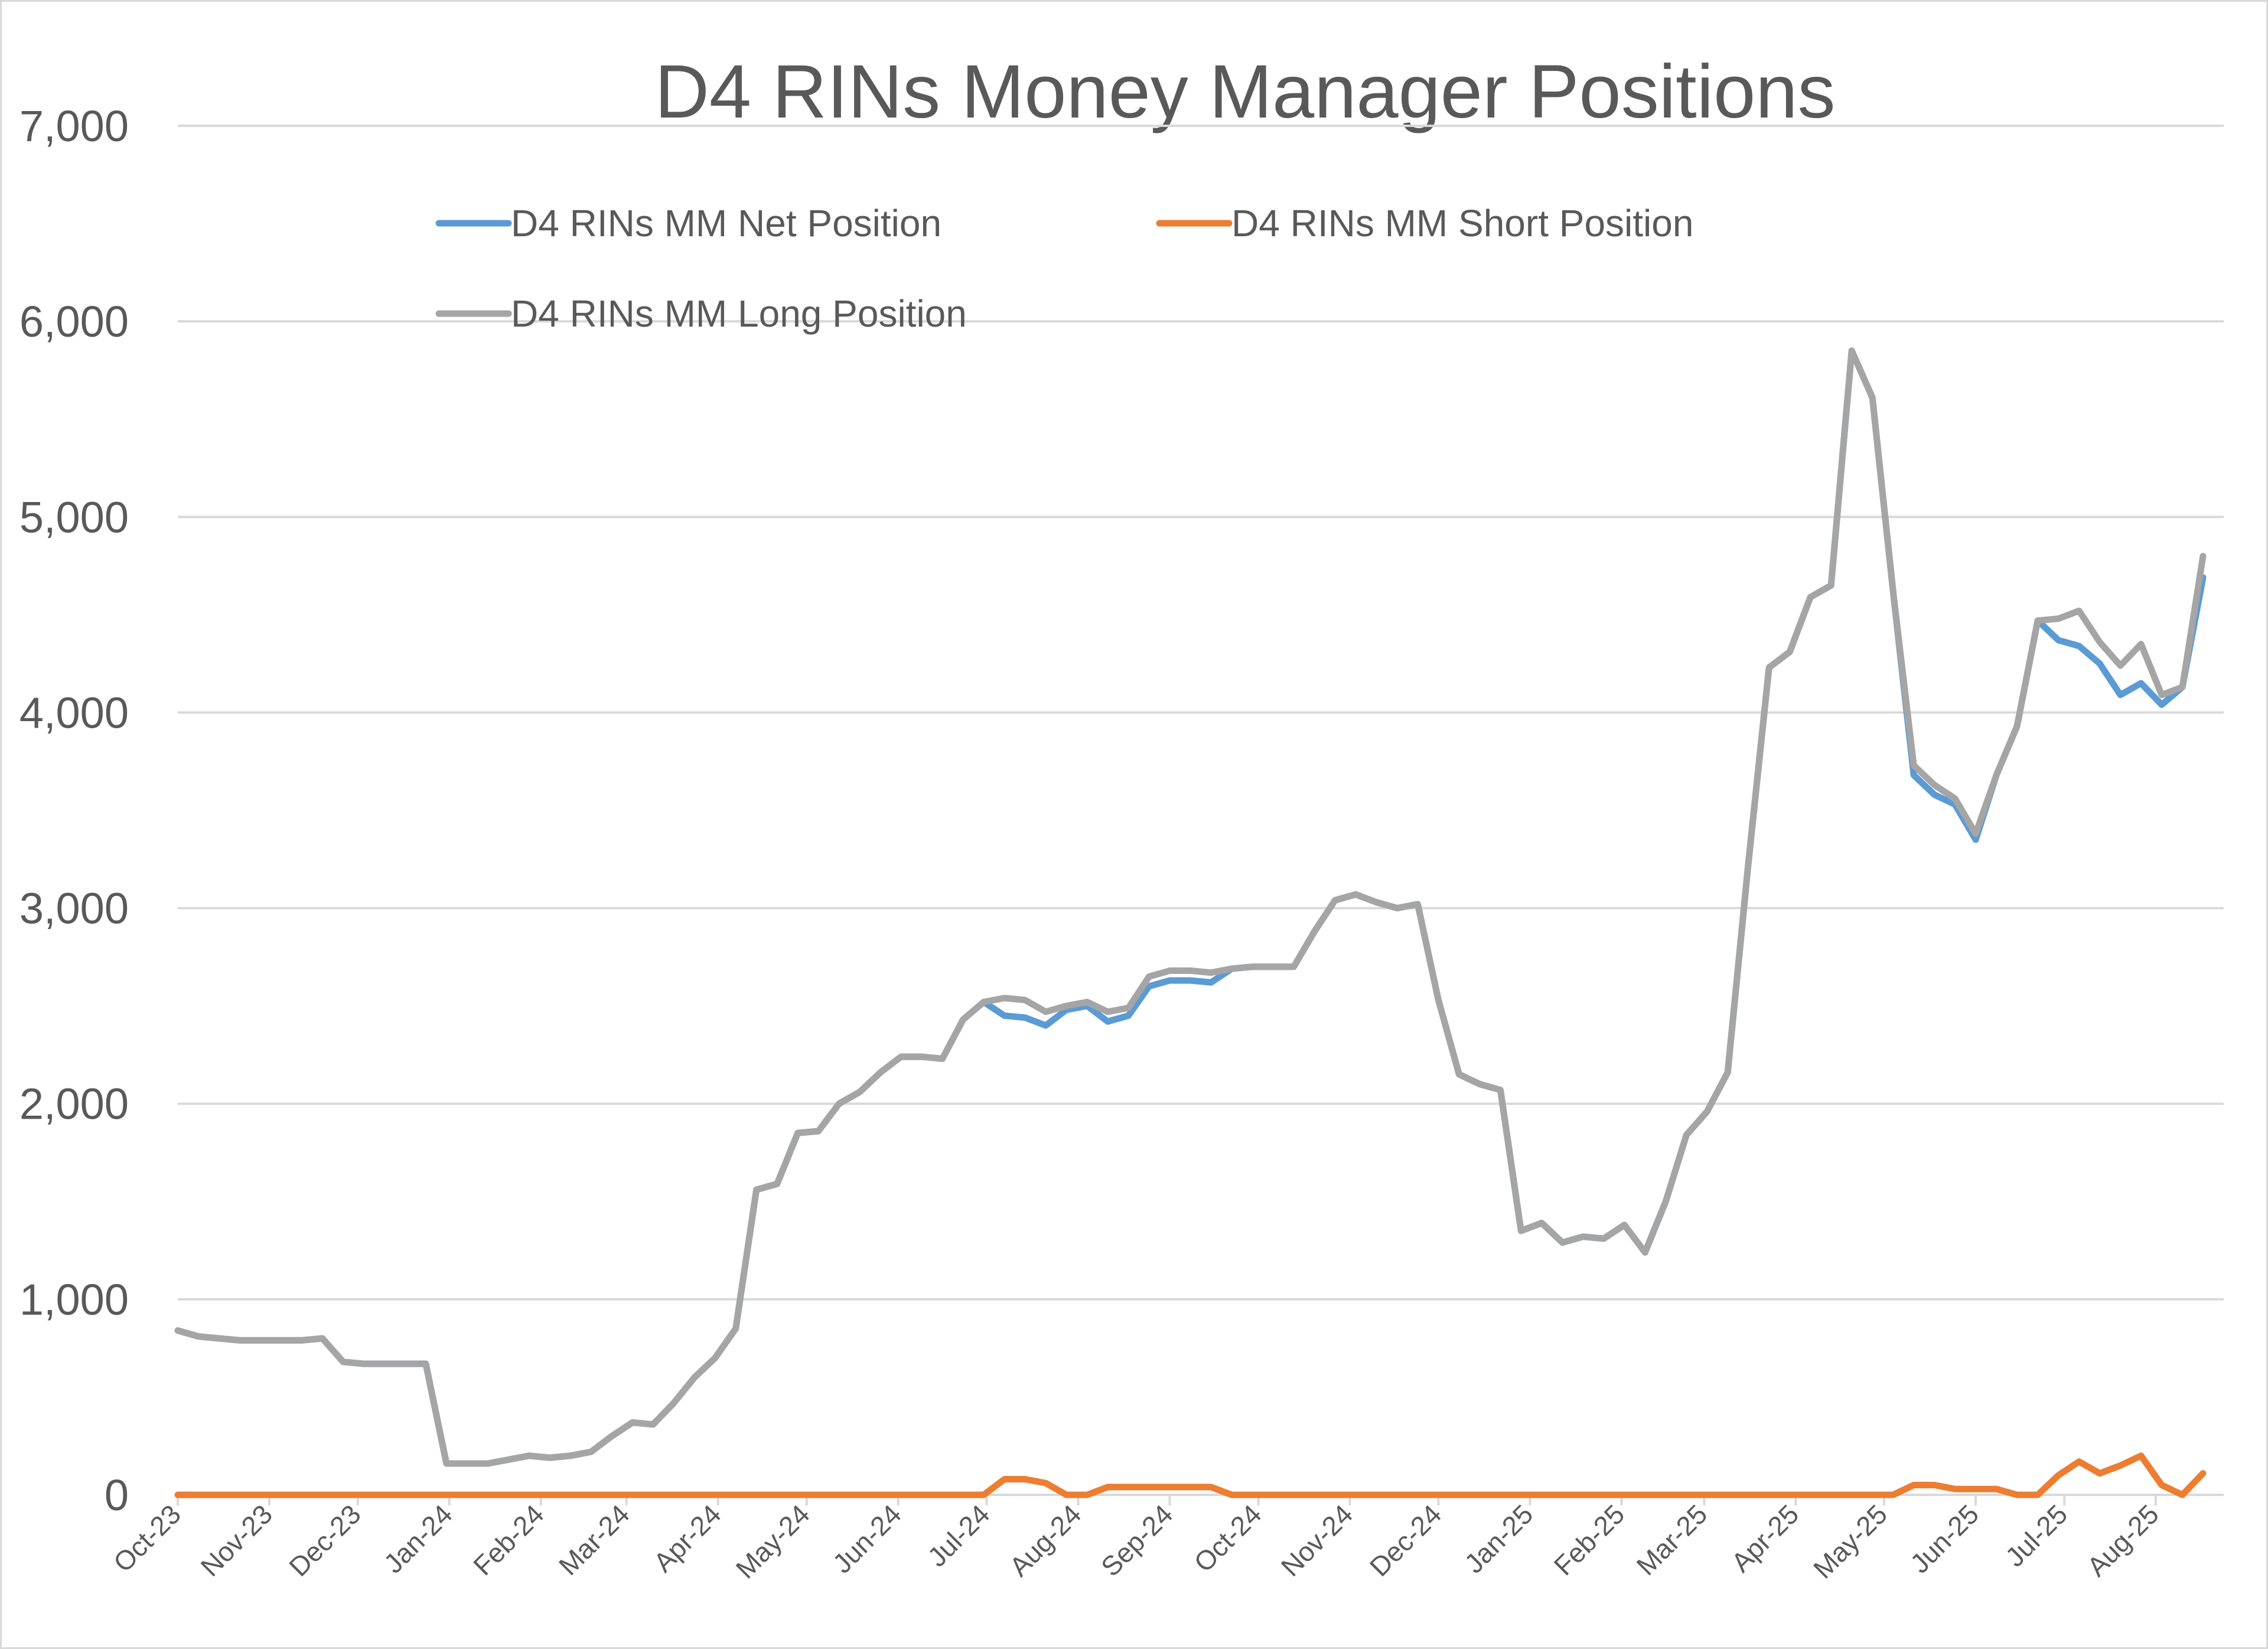 This screenshot has height=1649, width=2268. Describe the element at coordinates (325, 1540) in the screenshot. I see `x-tick-label: Dec-23` at that location.